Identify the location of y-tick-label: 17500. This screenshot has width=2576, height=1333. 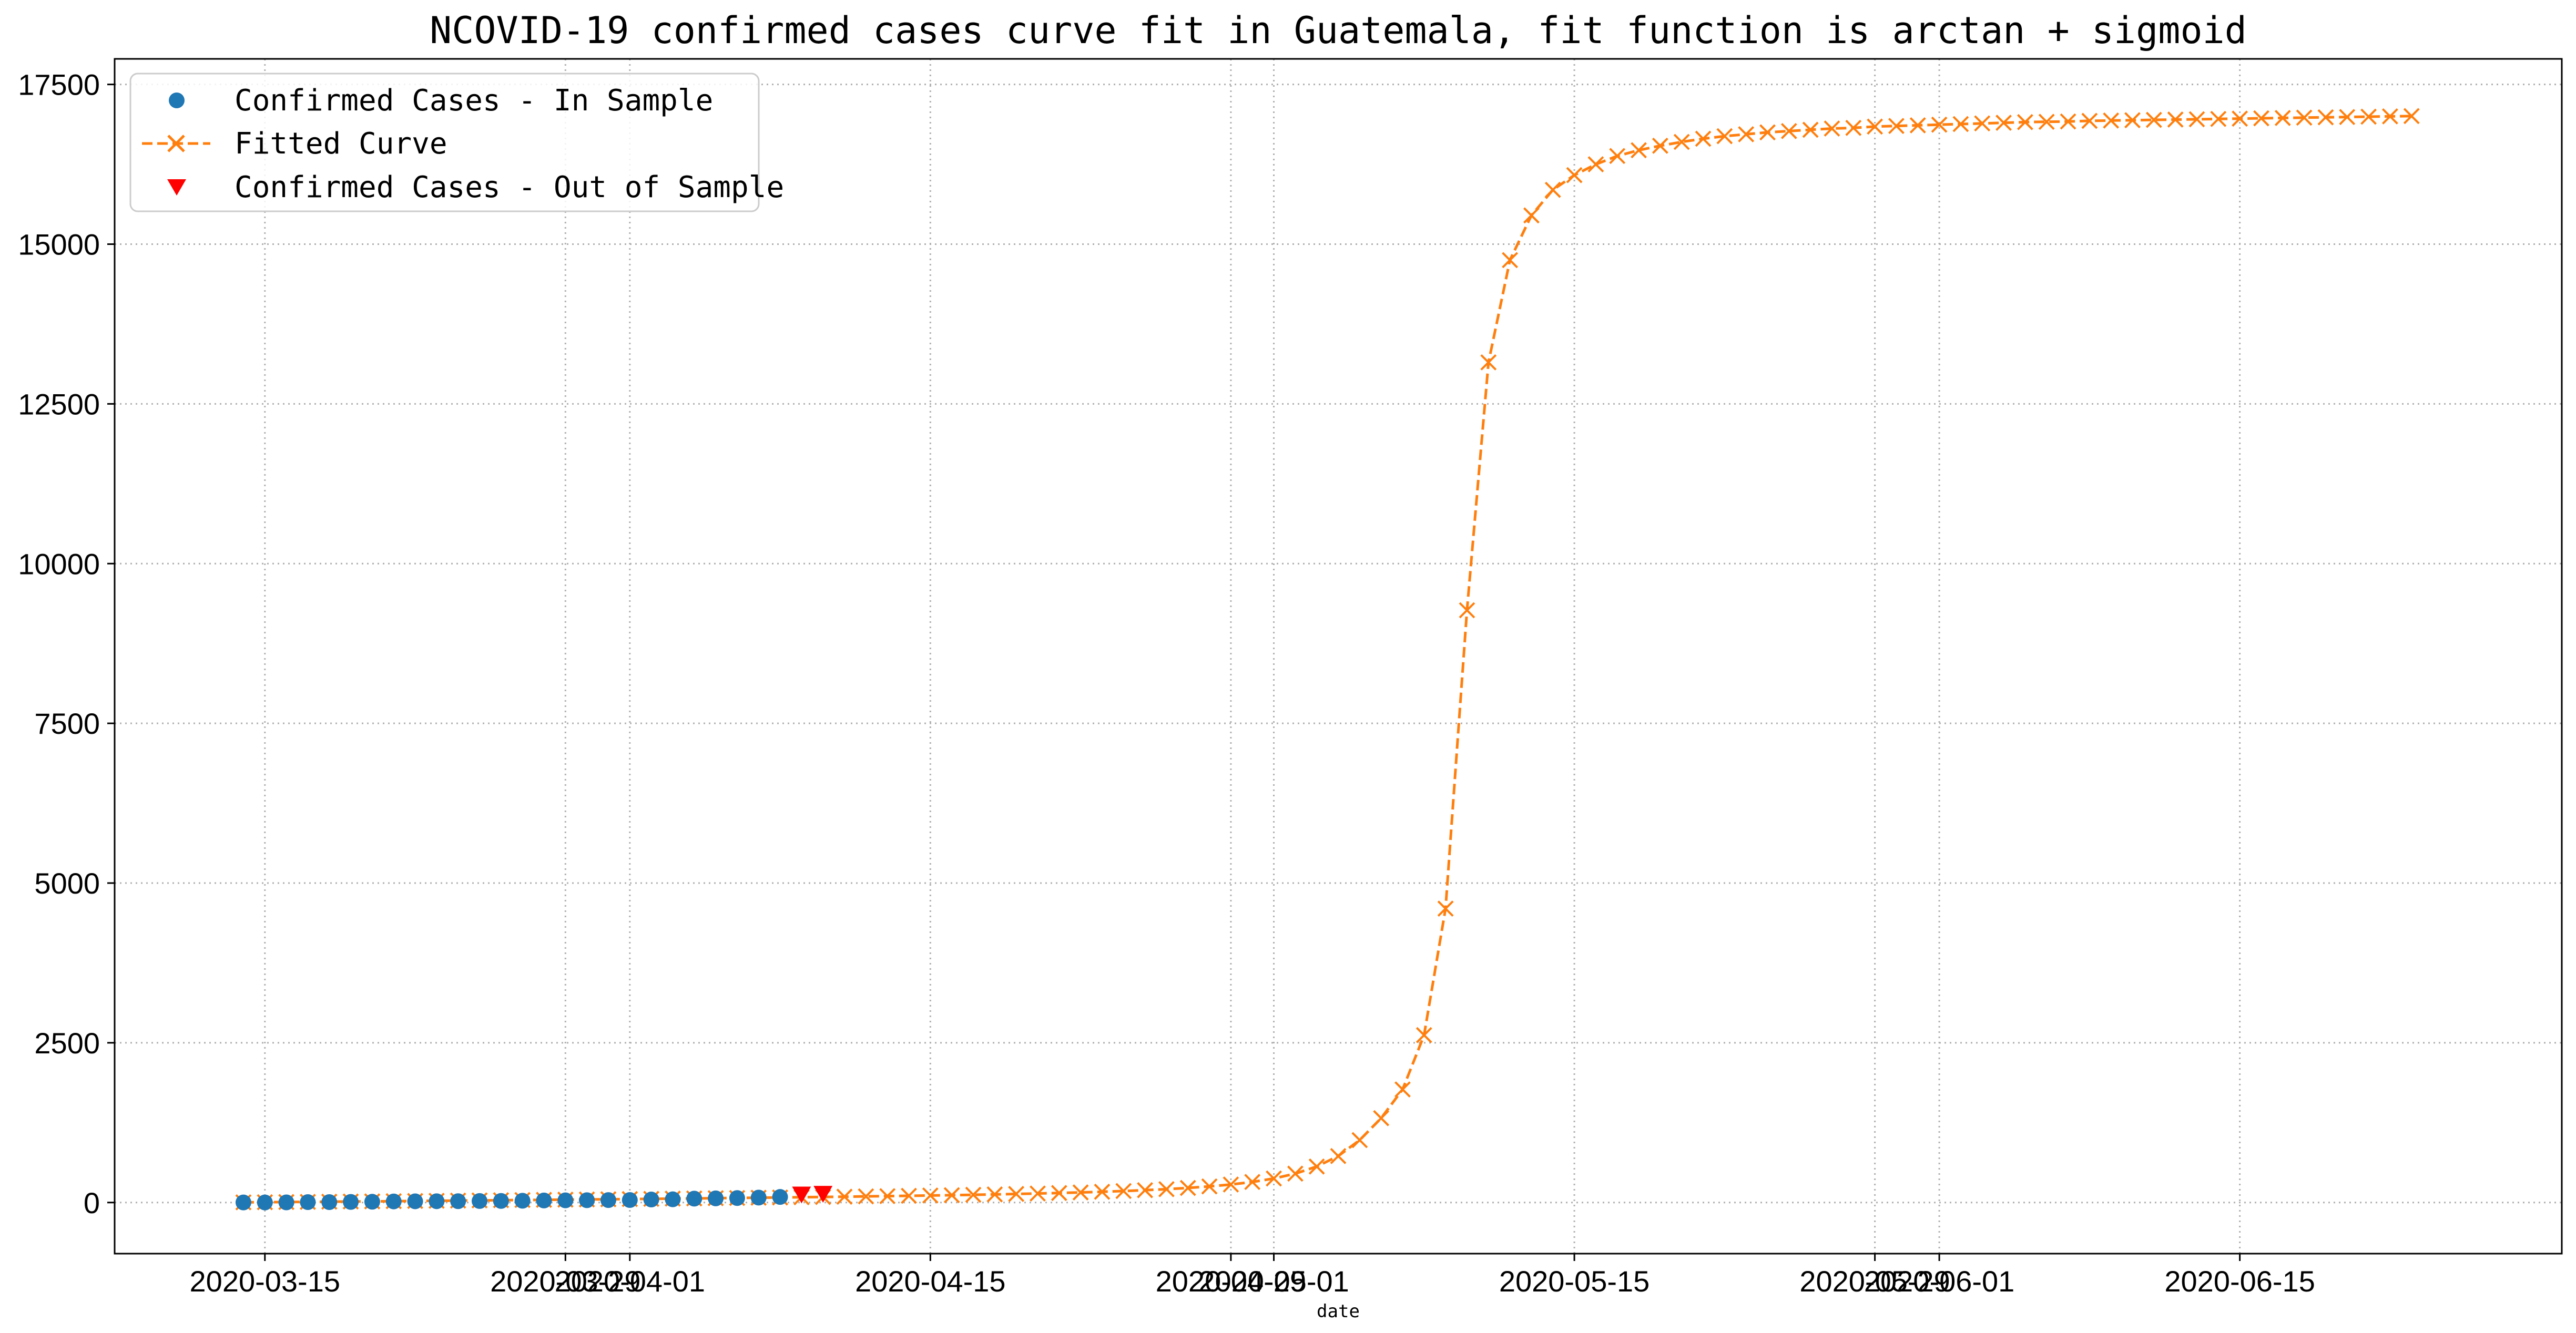
(59, 84).